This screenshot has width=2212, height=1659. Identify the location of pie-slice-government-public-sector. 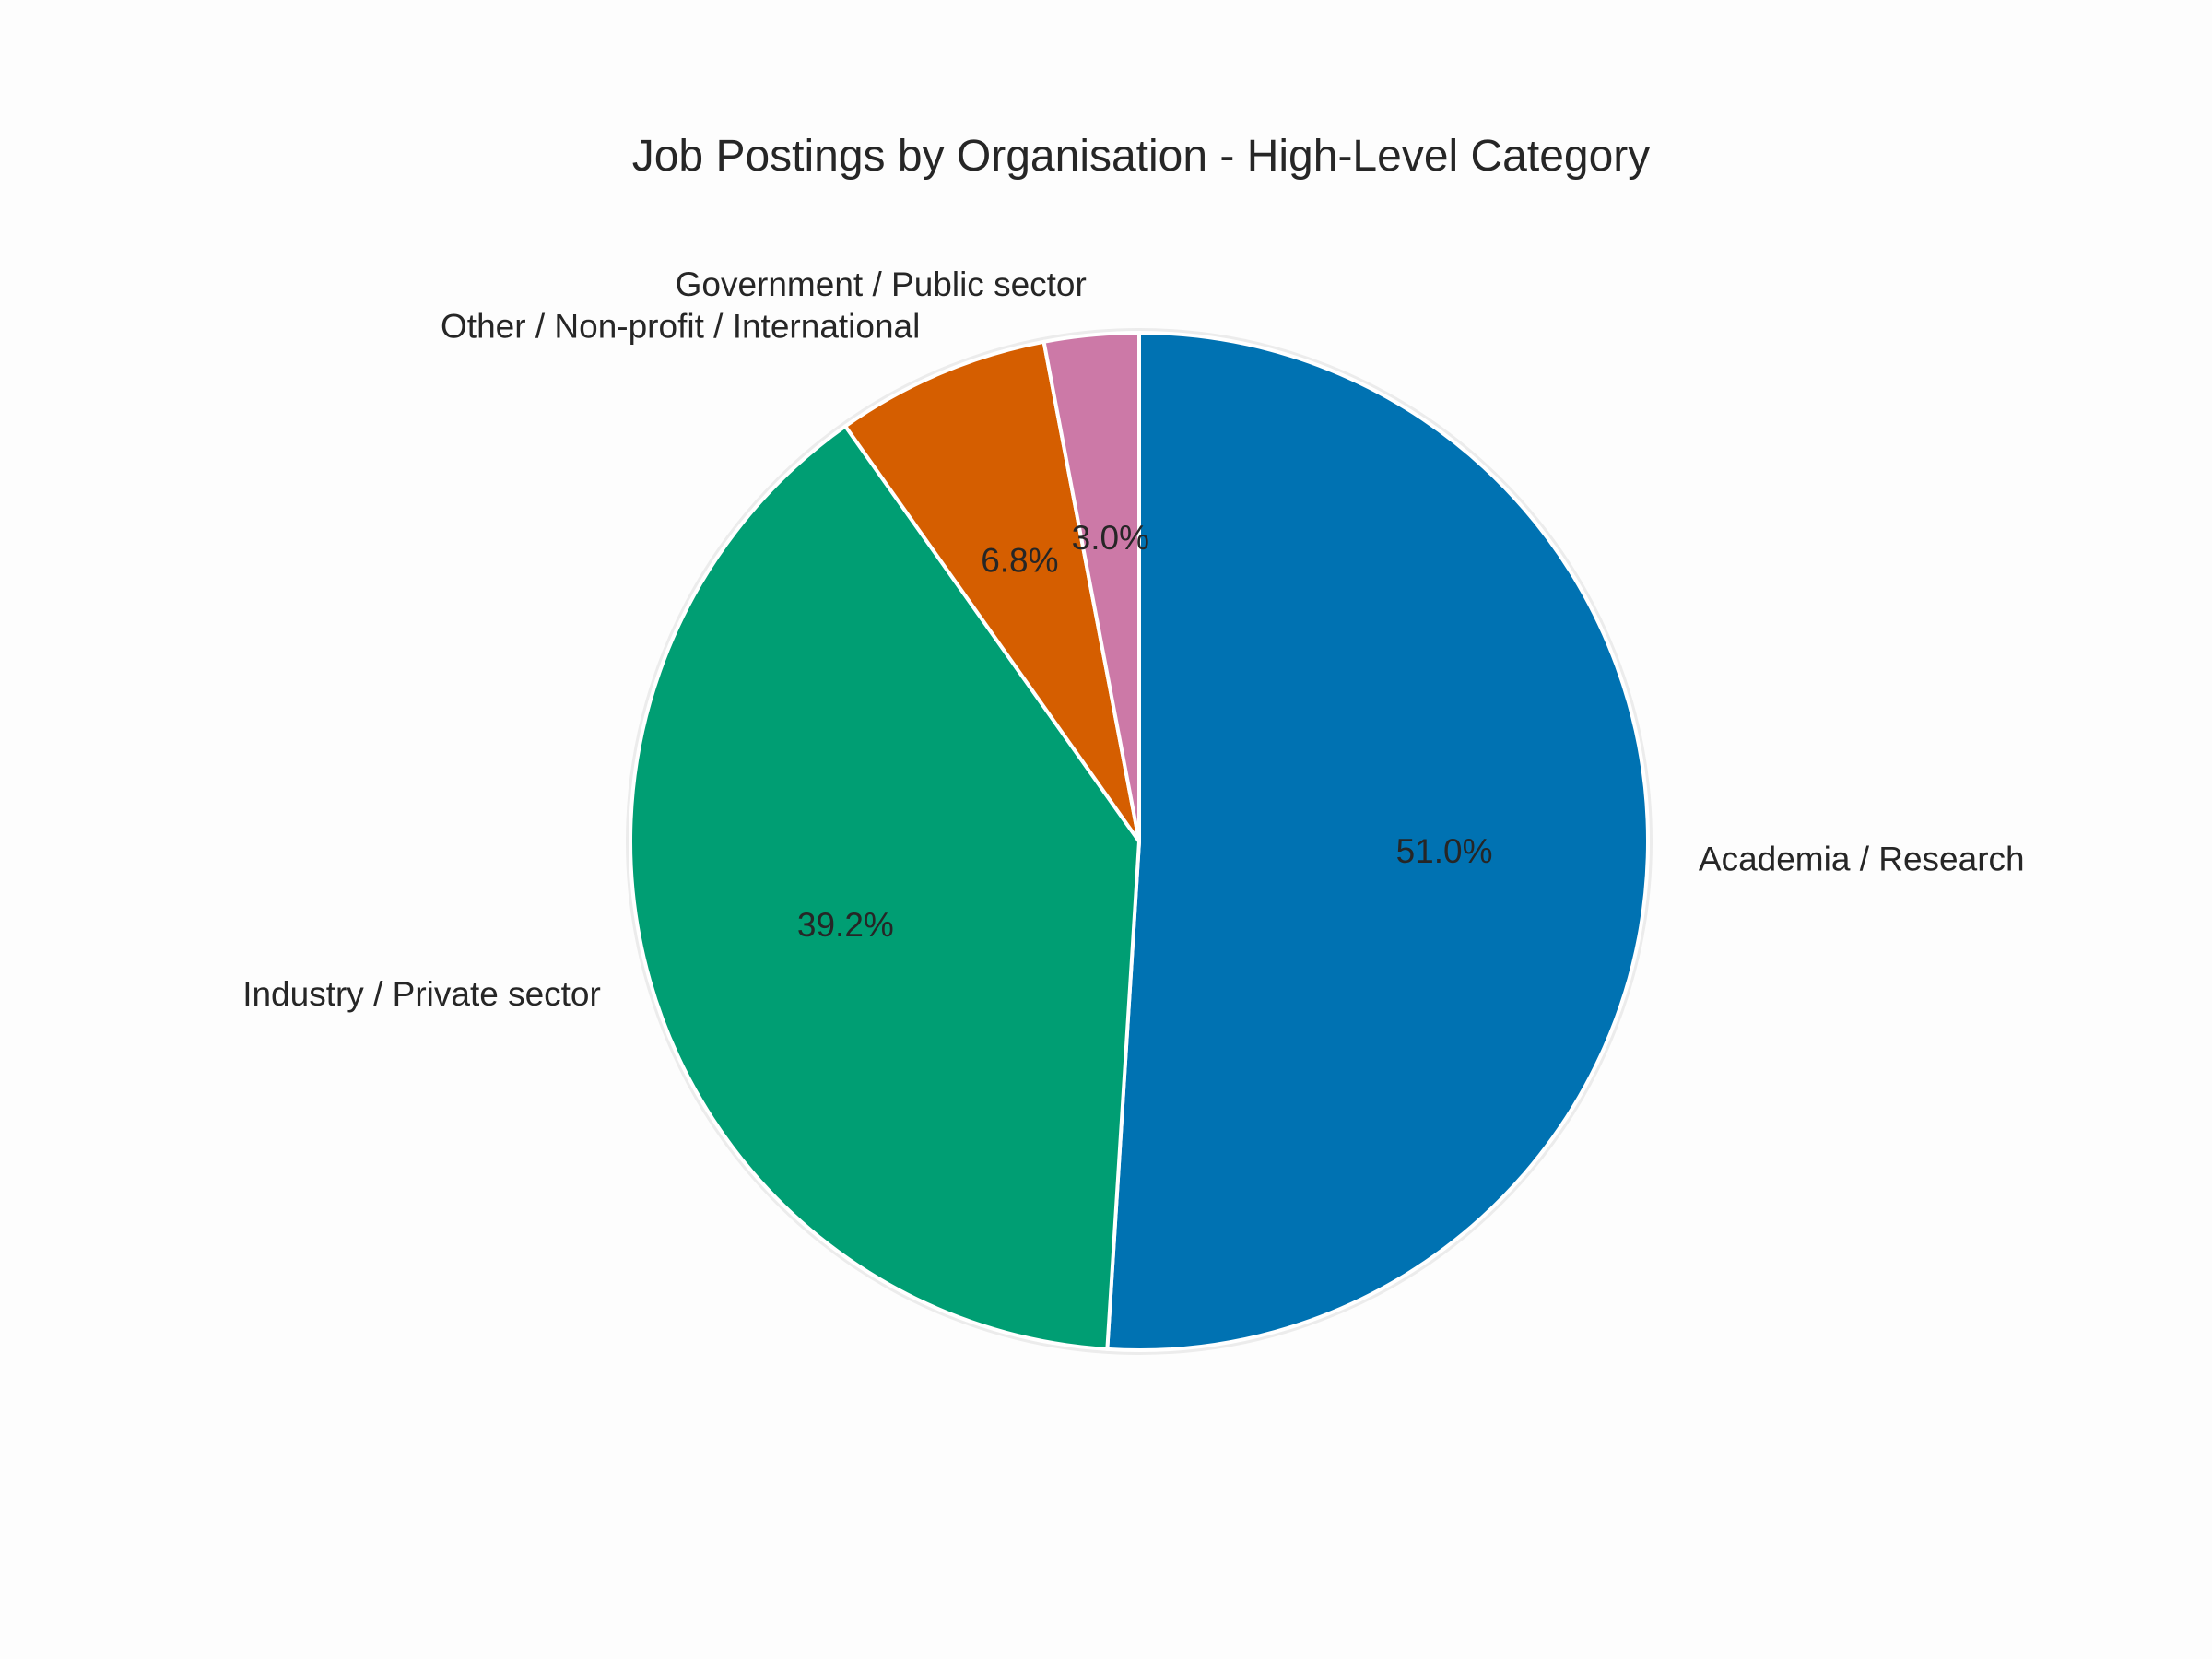
(1091, 587).